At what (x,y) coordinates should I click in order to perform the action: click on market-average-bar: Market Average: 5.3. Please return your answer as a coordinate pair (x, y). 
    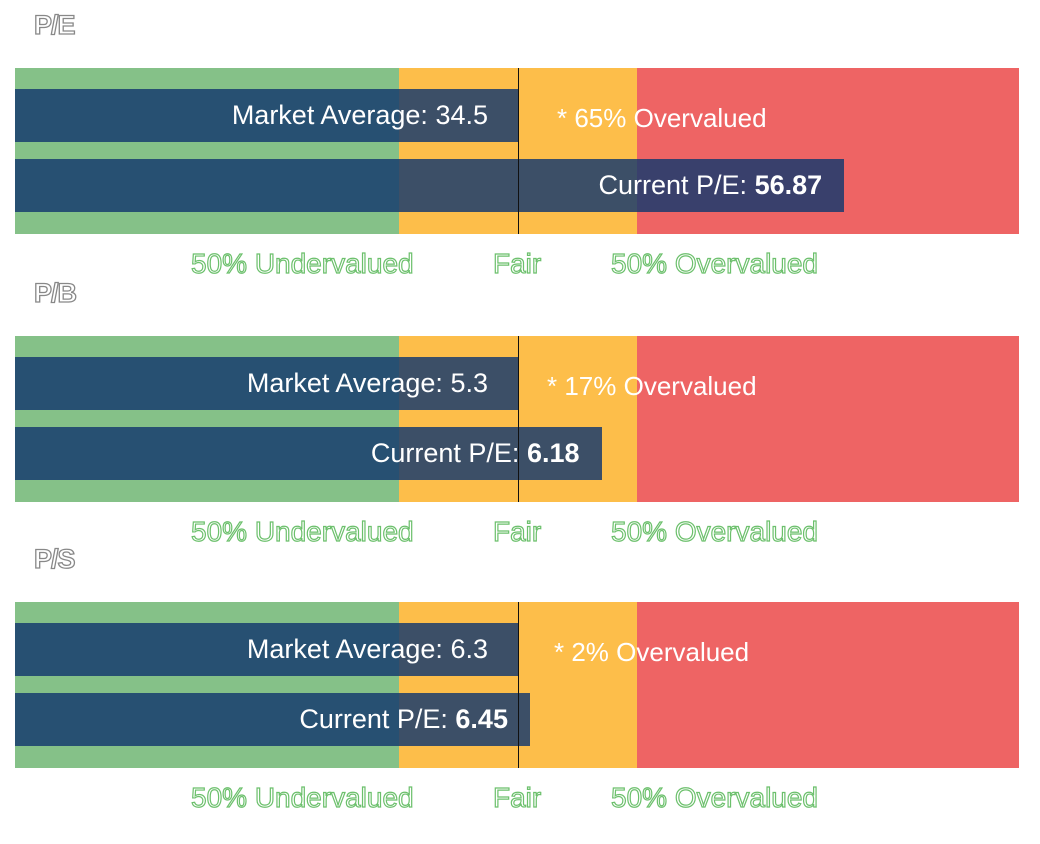
    Looking at the image, I should click on (266, 383).